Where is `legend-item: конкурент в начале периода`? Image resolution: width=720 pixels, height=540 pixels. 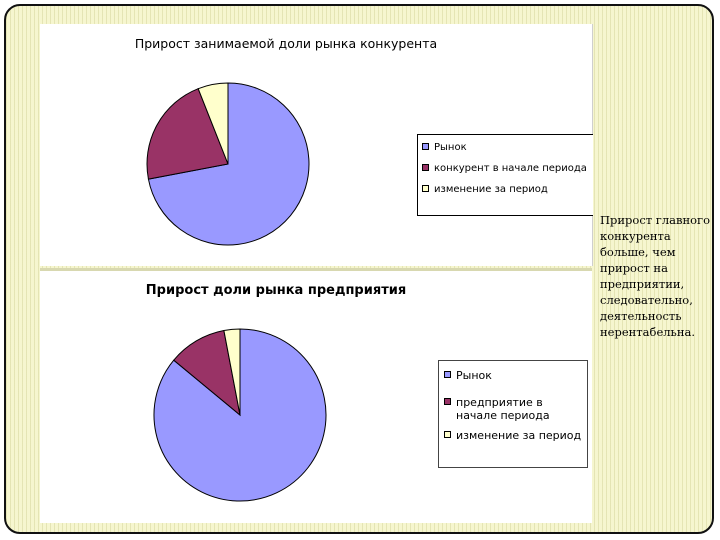
legend-item: конкурент в начале периода is located at coordinates (507, 168).